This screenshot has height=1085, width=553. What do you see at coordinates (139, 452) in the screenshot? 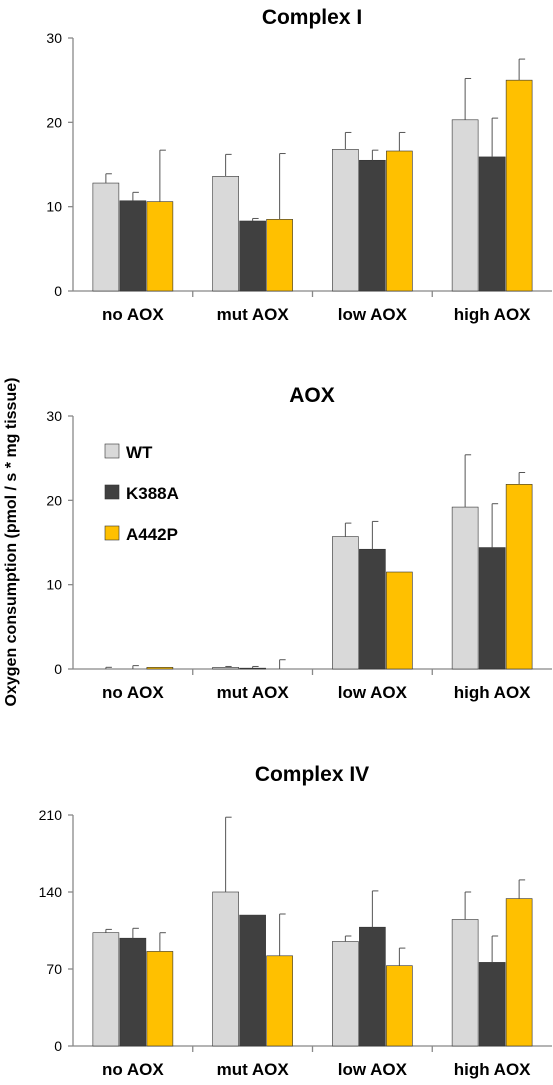
I see `legend-label: WT` at bounding box center [139, 452].